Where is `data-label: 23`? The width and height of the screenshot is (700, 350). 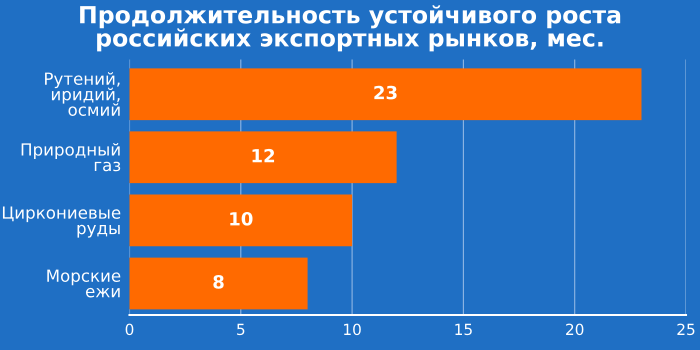 data-label: 23 is located at coordinates (385, 93).